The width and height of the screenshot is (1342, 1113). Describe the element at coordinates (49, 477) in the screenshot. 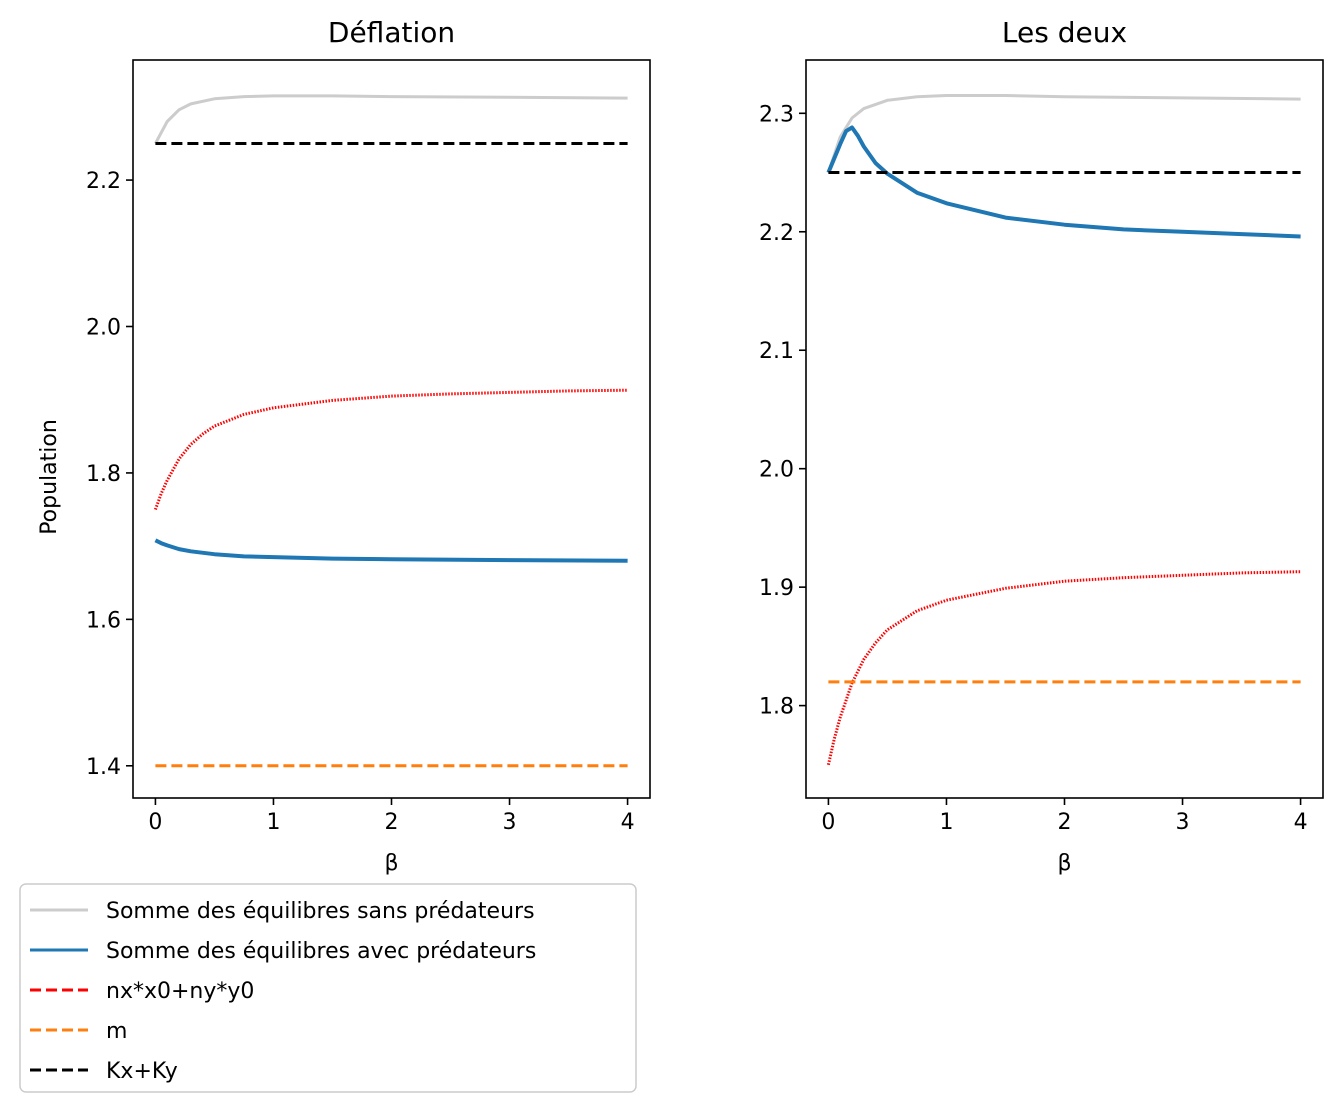

I see `y-axis-label: Population` at that location.